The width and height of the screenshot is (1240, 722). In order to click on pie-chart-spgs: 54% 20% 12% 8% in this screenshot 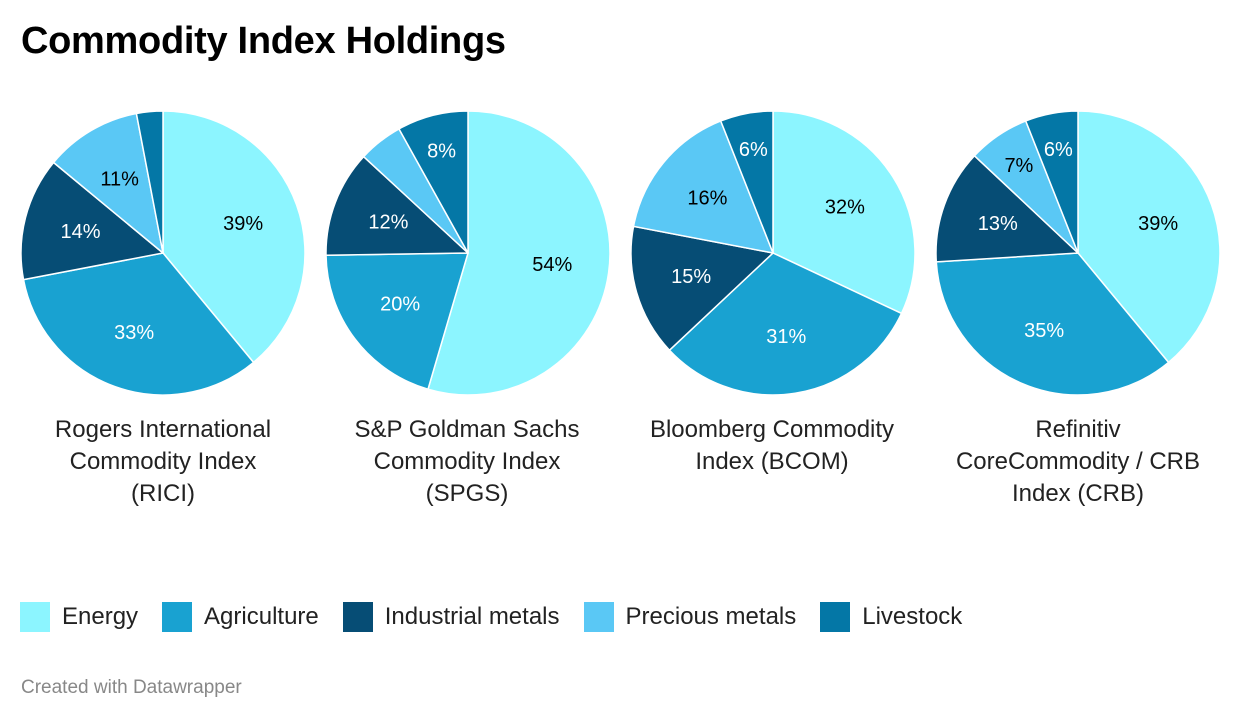, I will do `click(468, 253)`.